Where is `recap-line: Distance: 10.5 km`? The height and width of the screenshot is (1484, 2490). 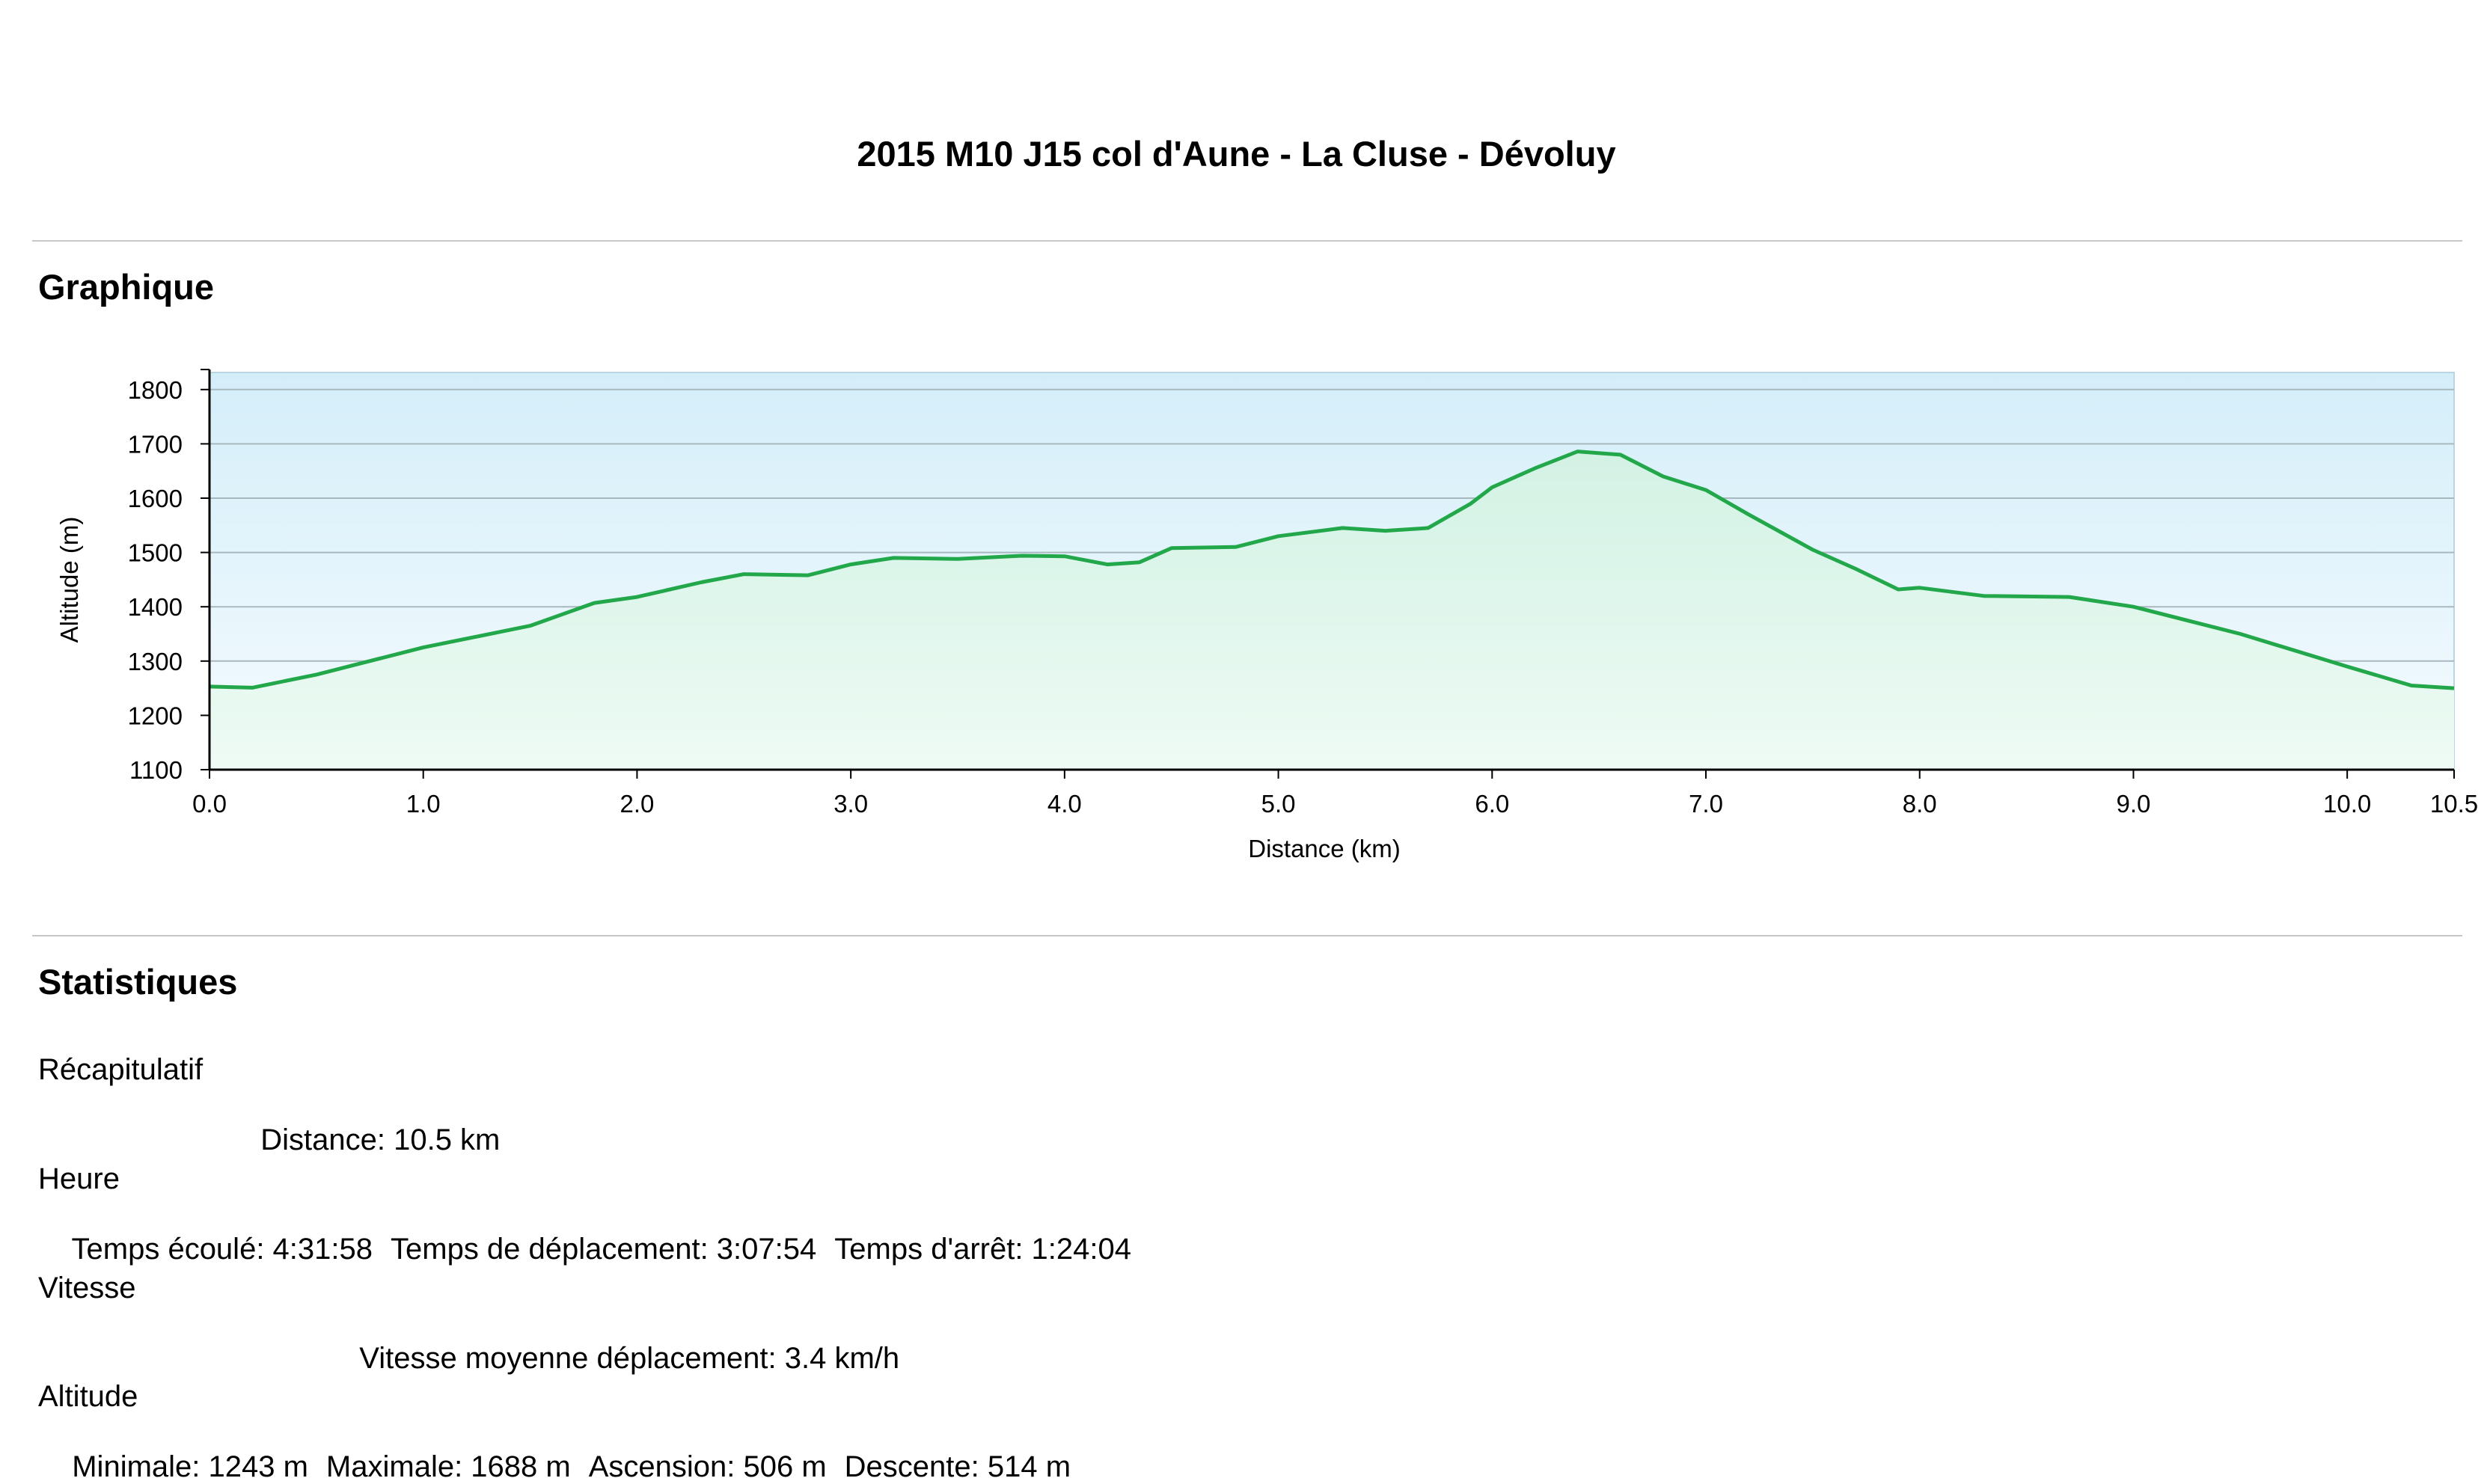 recap-line: Distance: 10.5 km is located at coordinates (381, 1123).